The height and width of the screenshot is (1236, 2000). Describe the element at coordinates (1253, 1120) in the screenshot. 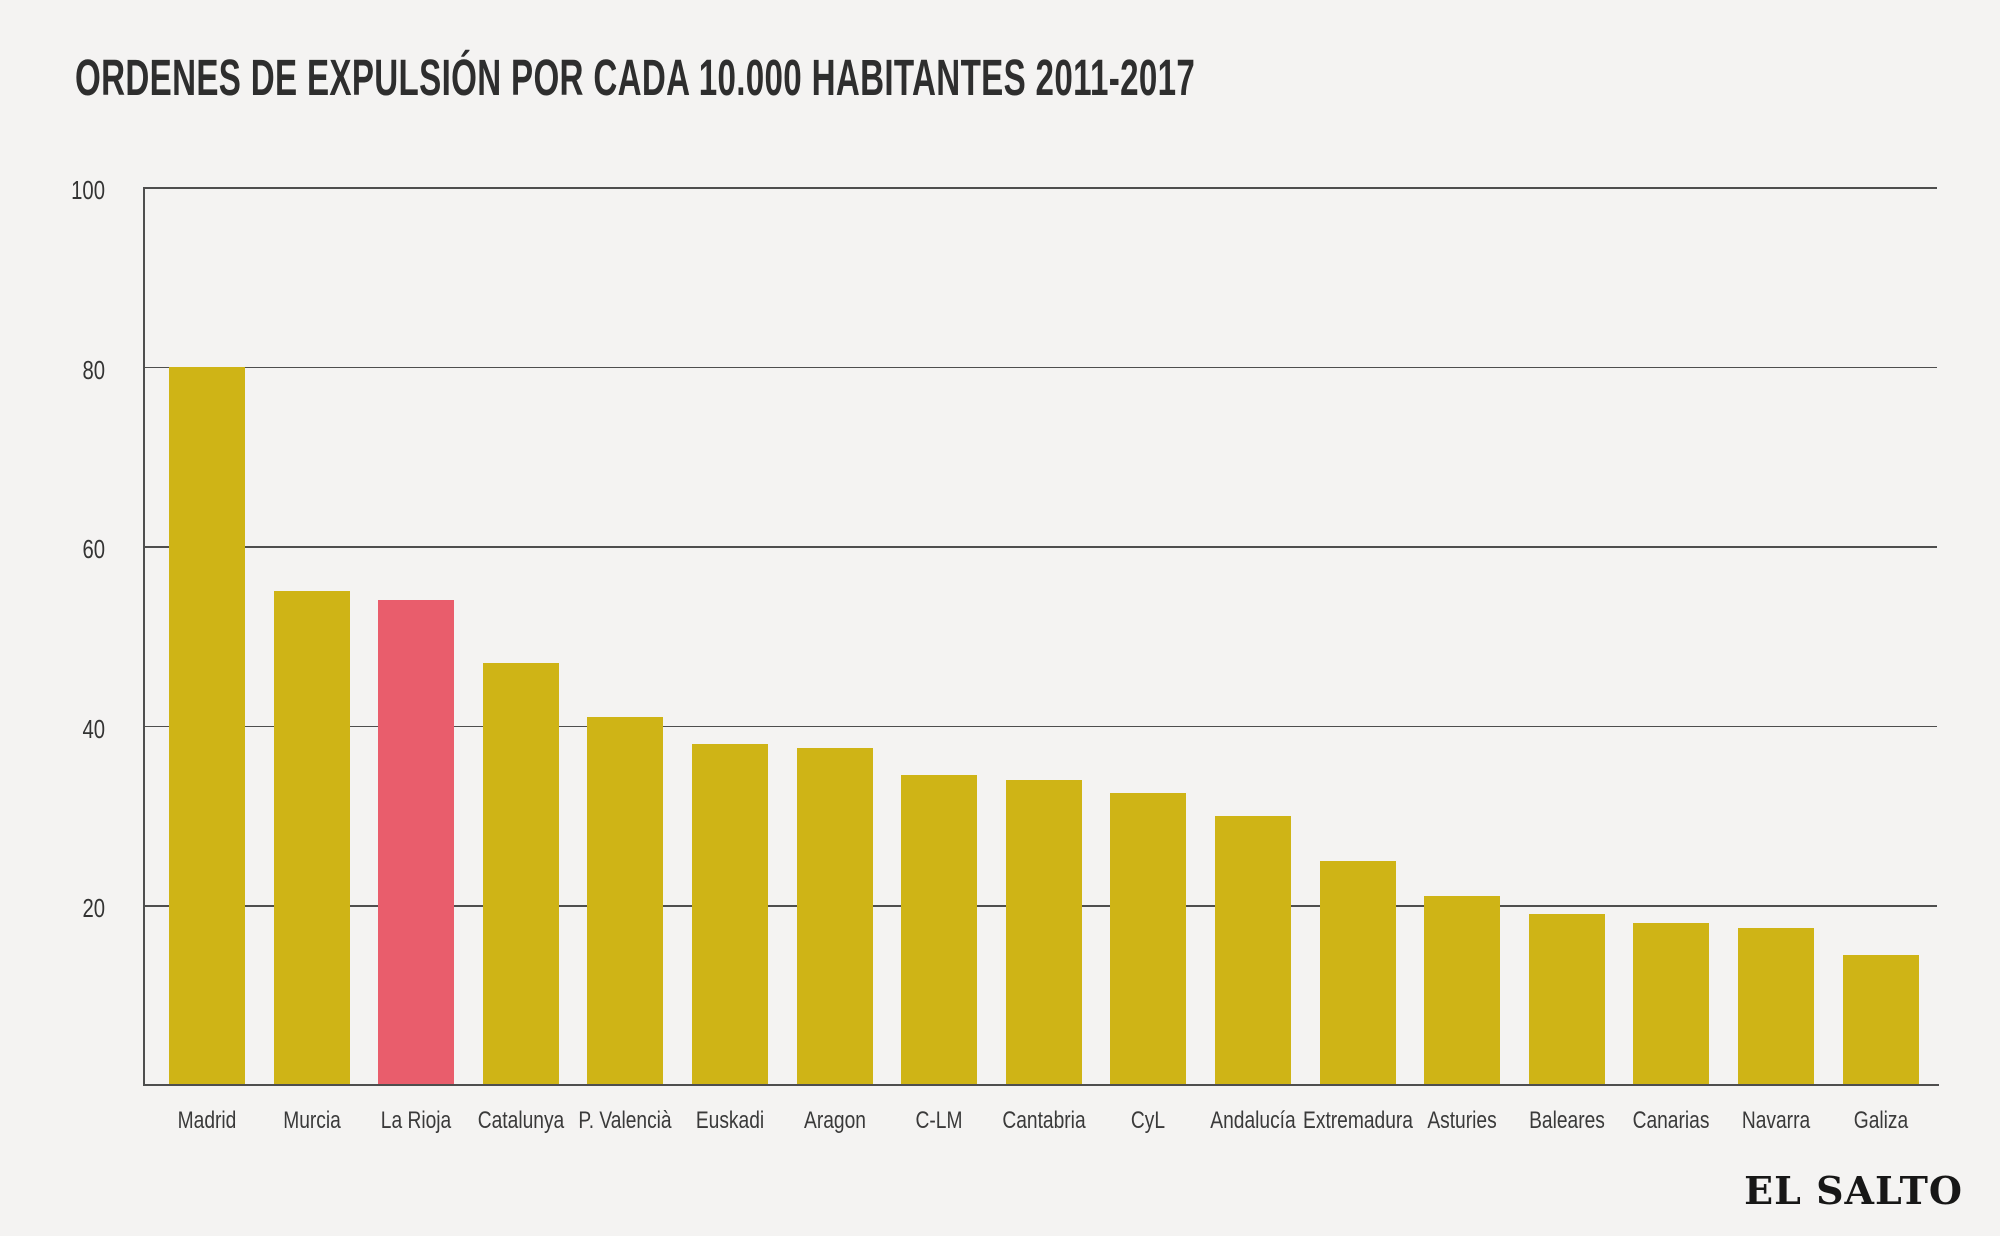

I see `x-label-andaluc-a: Andalucía` at that location.